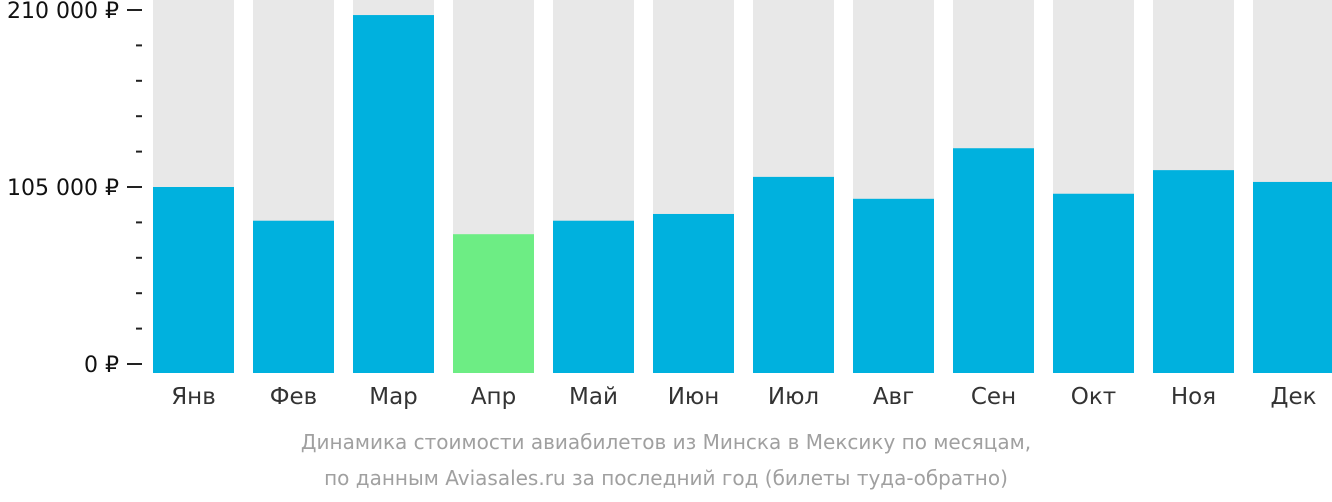 This screenshot has width=1332, height=502. I want to click on y-tick-label: 105 000 ₽, so click(63, 188).